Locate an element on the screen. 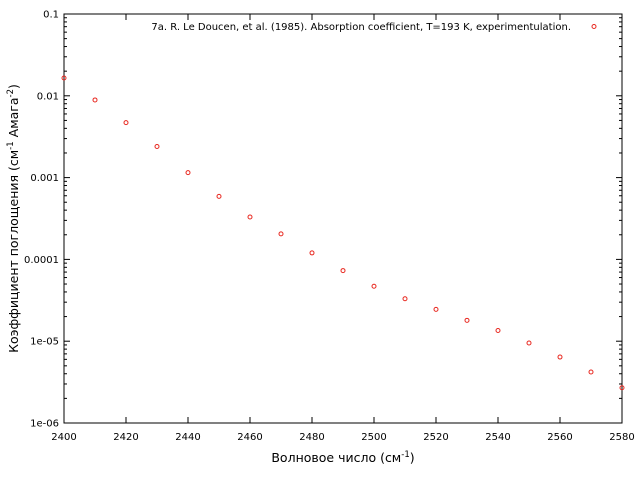 This screenshot has height=480, width=640. y-tick-label: 1e-06 is located at coordinates (44, 424).